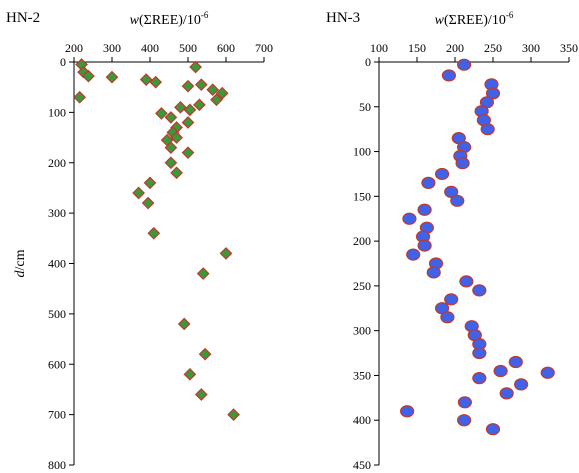 This screenshot has width=579, height=473. What do you see at coordinates (493, 48) in the screenshot?
I see `x-tick-label: 250` at bounding box center [493, 48].